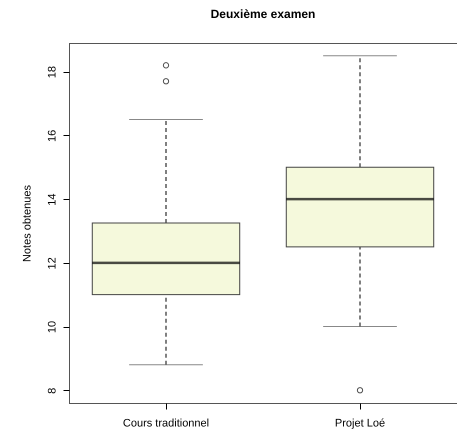  Describe the element at coordinates (52, 136) in the screenshot. I see `y-tick-label: 16` at that location.